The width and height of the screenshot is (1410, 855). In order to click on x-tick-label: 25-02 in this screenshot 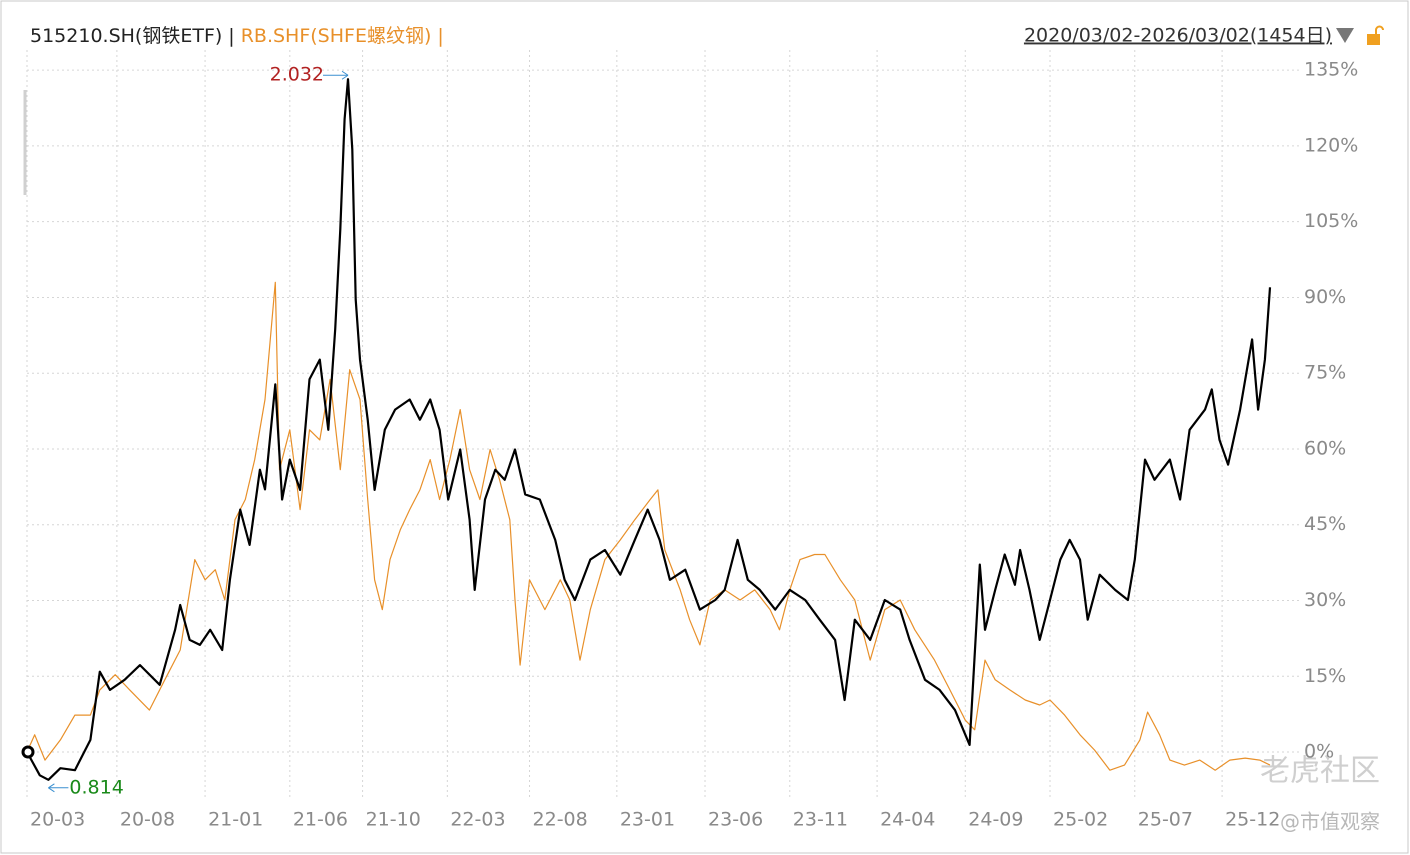, I will do `click(1080, 820)`.